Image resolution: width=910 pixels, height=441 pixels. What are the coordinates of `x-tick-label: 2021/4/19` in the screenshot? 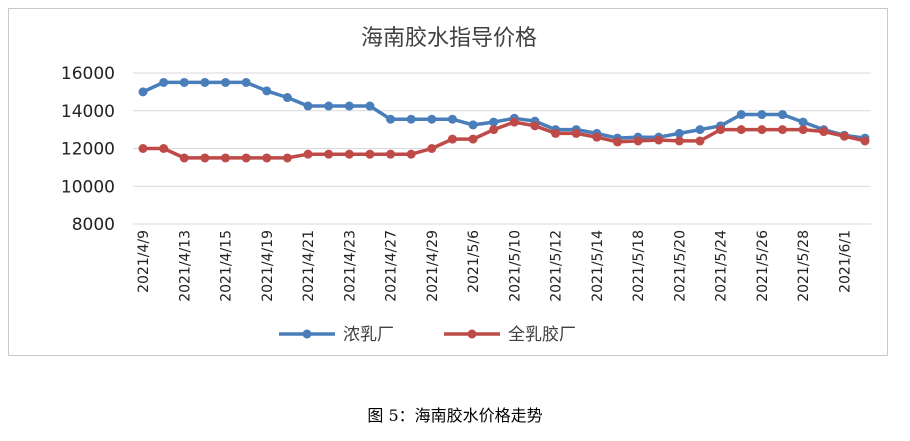 It's located at (268, 266).